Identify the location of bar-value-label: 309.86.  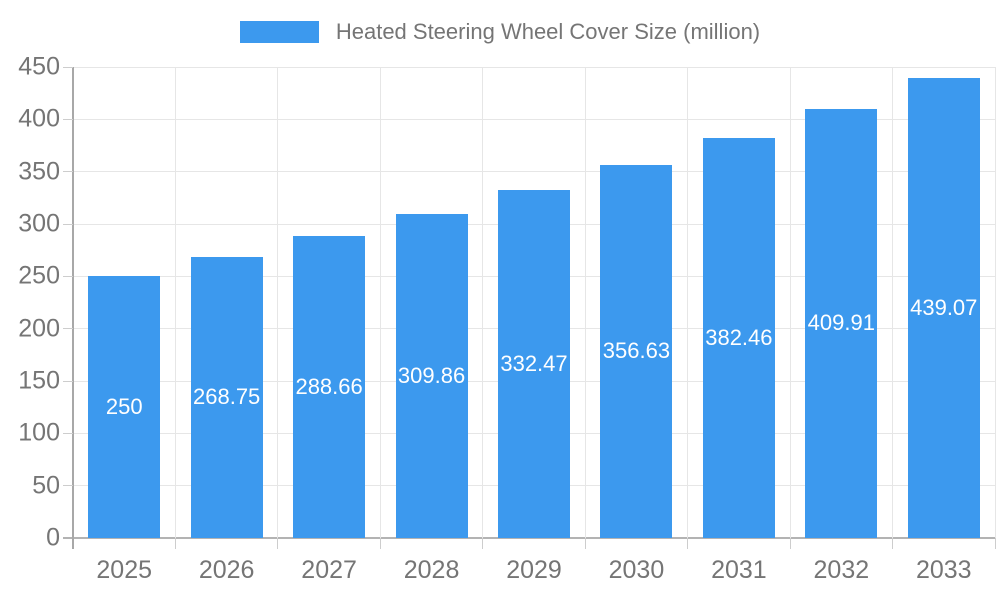
(431, 375).